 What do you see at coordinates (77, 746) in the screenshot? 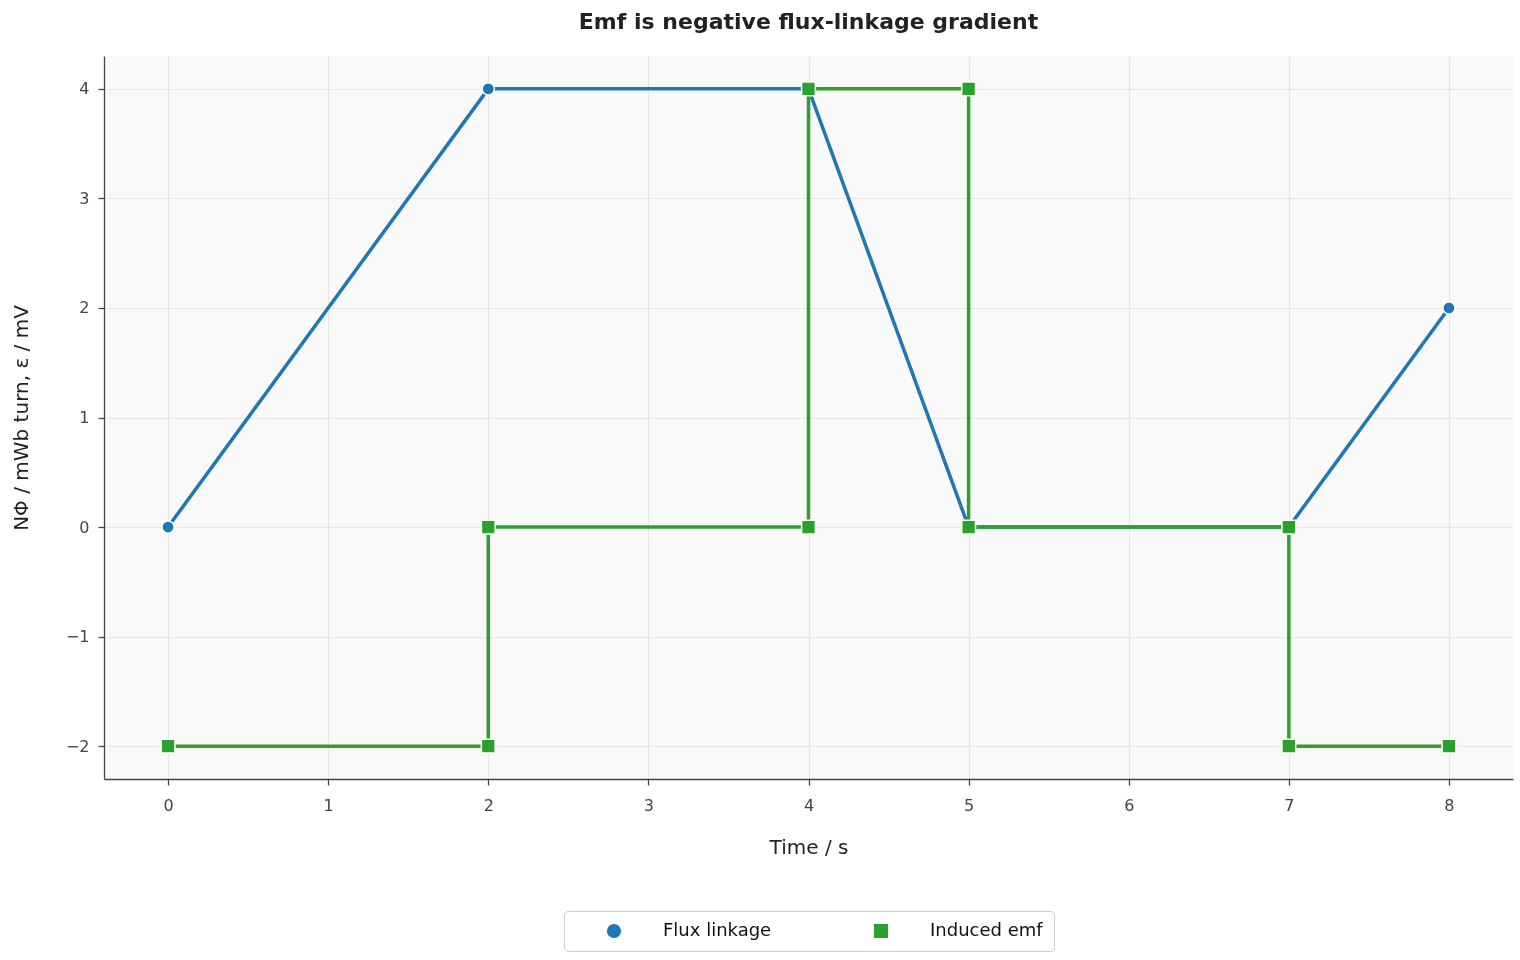
I see `y-tick-label: −2` at bounding box center [77, 746].